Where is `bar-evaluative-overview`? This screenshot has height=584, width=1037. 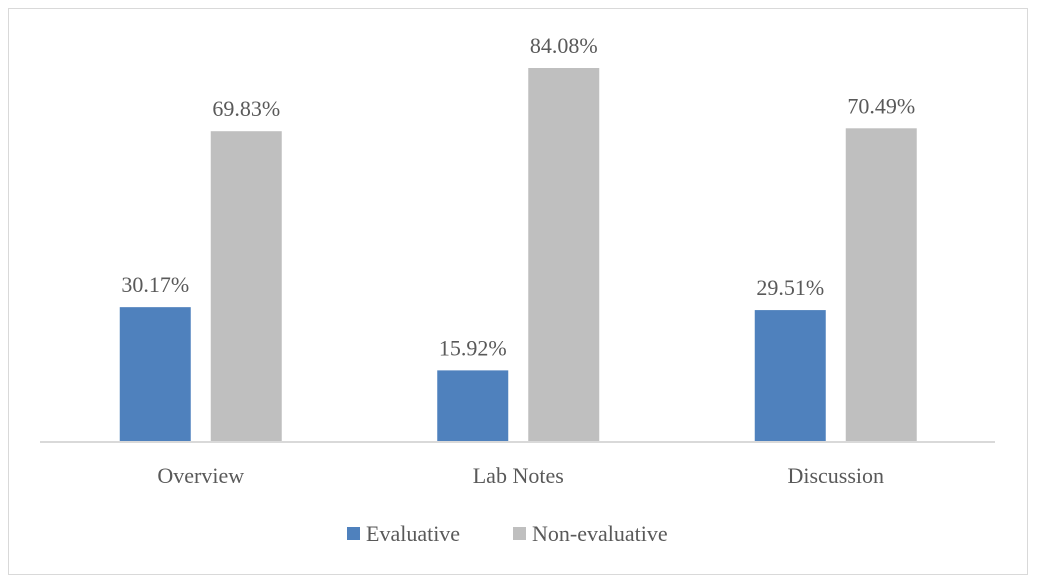 bar-evaluative-overview is located at coordinates (155, 374).